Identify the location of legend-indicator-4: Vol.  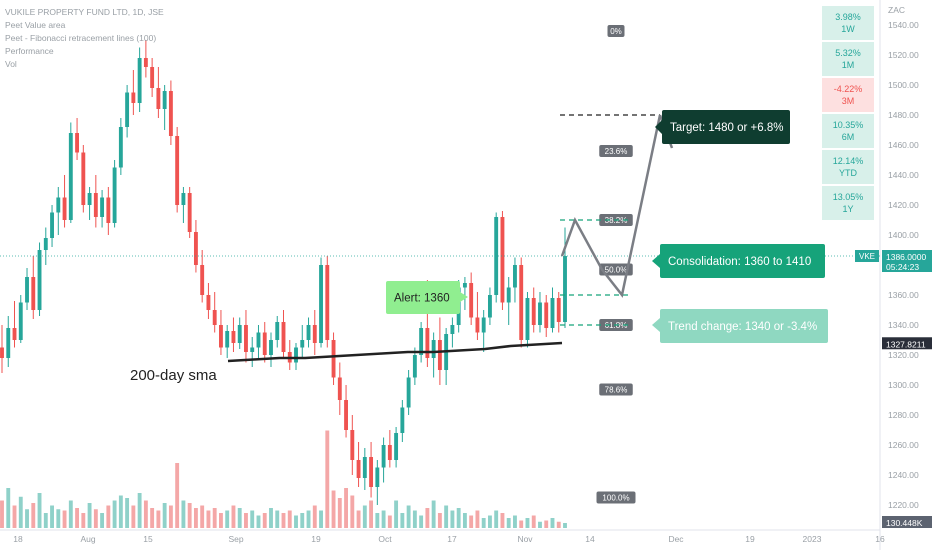
(11, 64).